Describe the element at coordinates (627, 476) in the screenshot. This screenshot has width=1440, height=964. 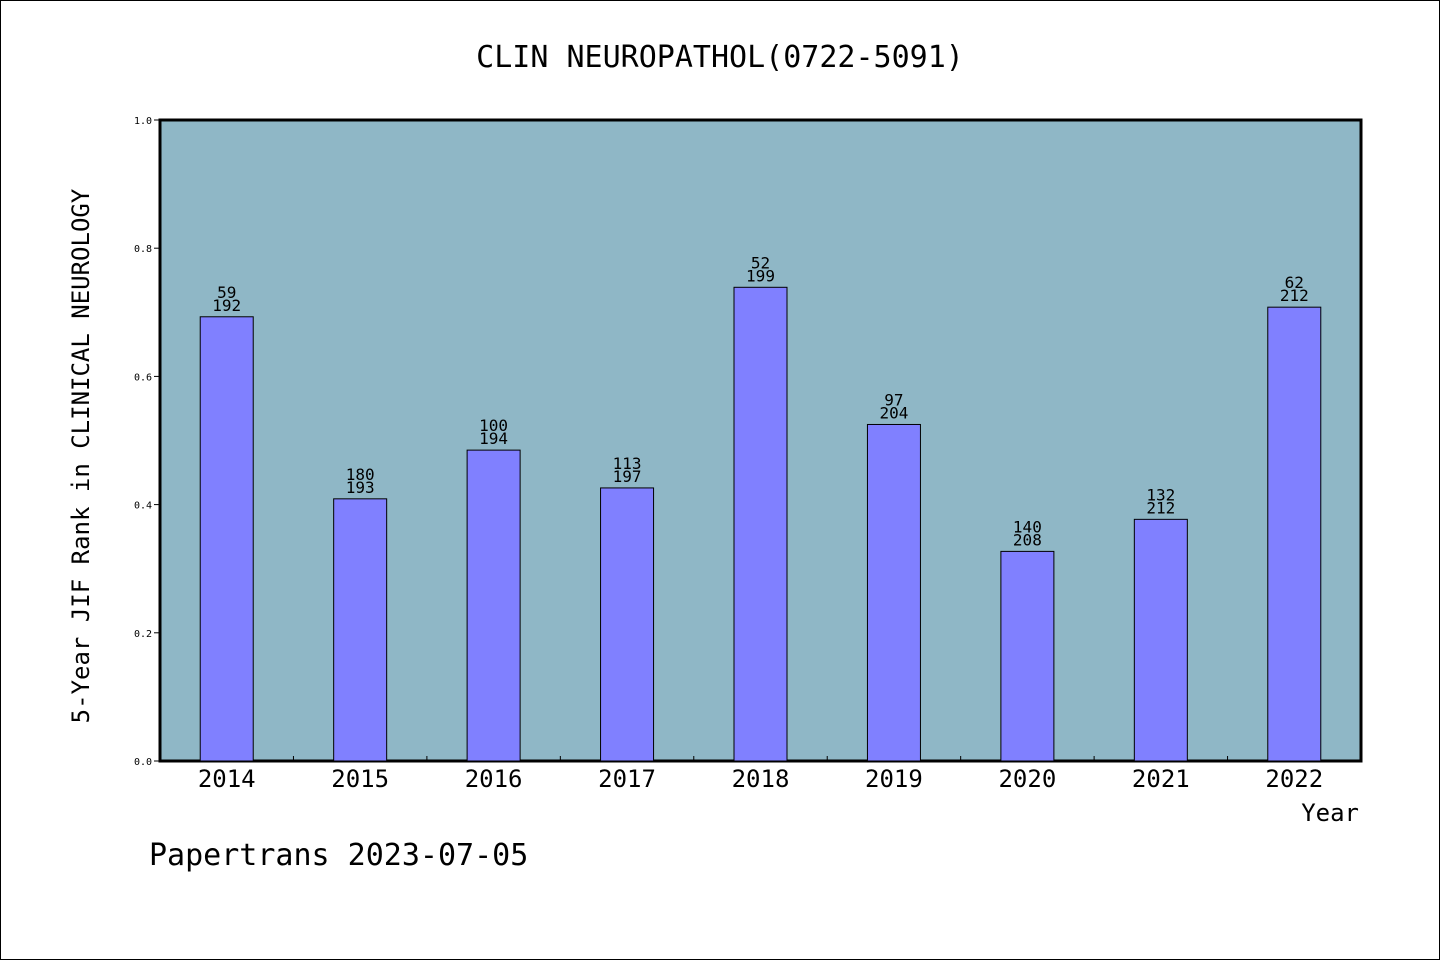
I see `data-label-total: 197` at that location.